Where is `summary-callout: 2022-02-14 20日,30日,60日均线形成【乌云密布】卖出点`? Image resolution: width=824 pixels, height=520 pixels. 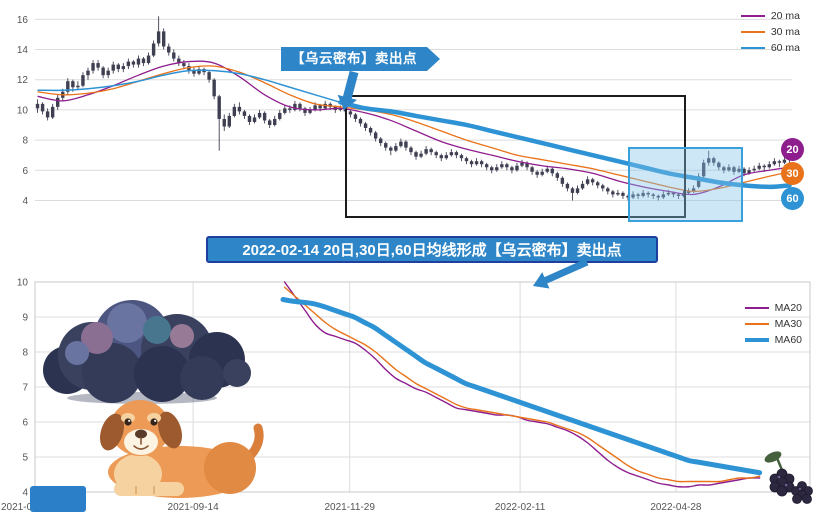
summary-callout: 2022-02-14 20日,30日,60日均线形成【乌云密布】卖出点 is located at coordinates (432, 249).